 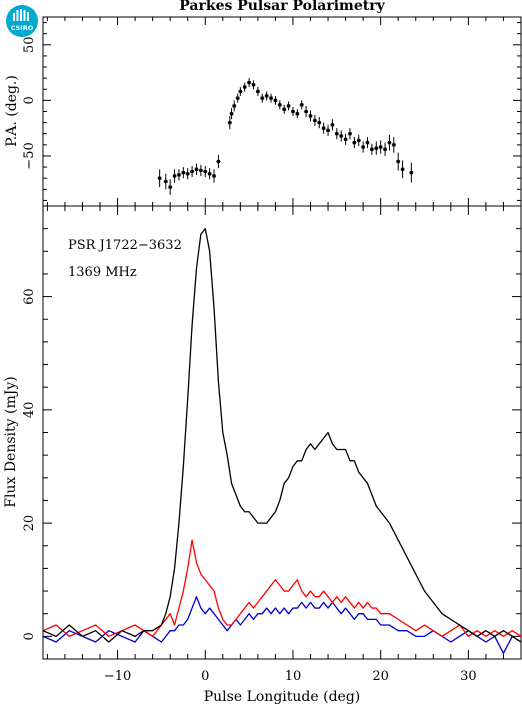 What do you see at coordinates (29, 45) in the screenshot?
I see `pa-y-tick-label: 50` at bounding box center [29, 45].